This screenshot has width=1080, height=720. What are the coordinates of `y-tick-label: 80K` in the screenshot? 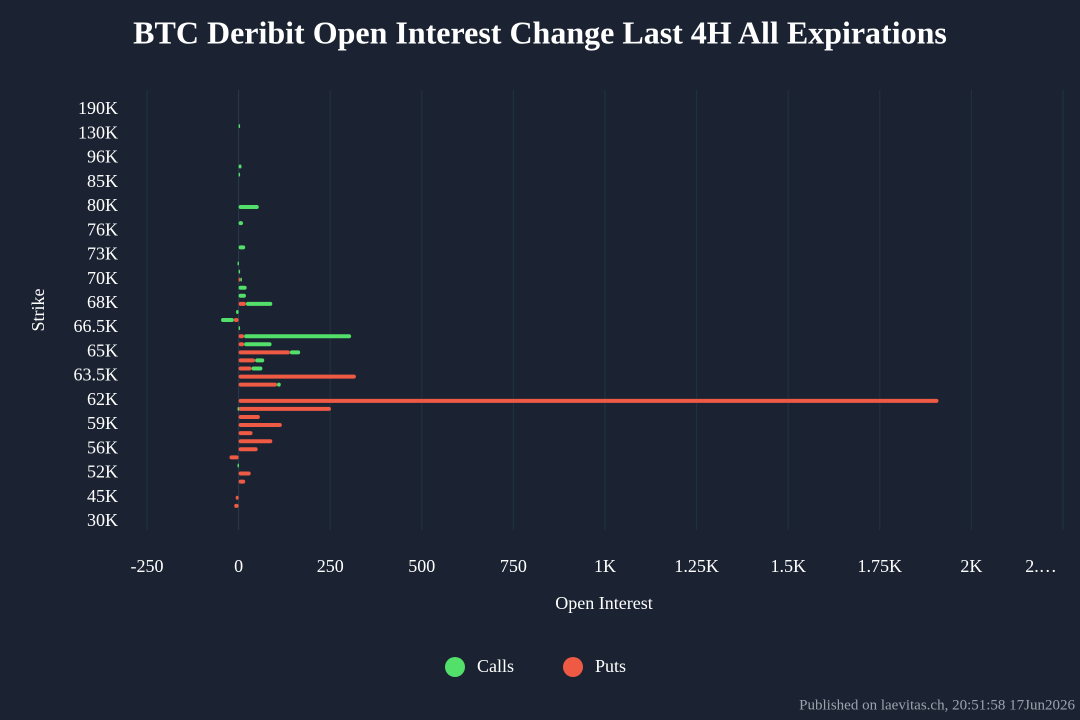 It's located at (102, 205).